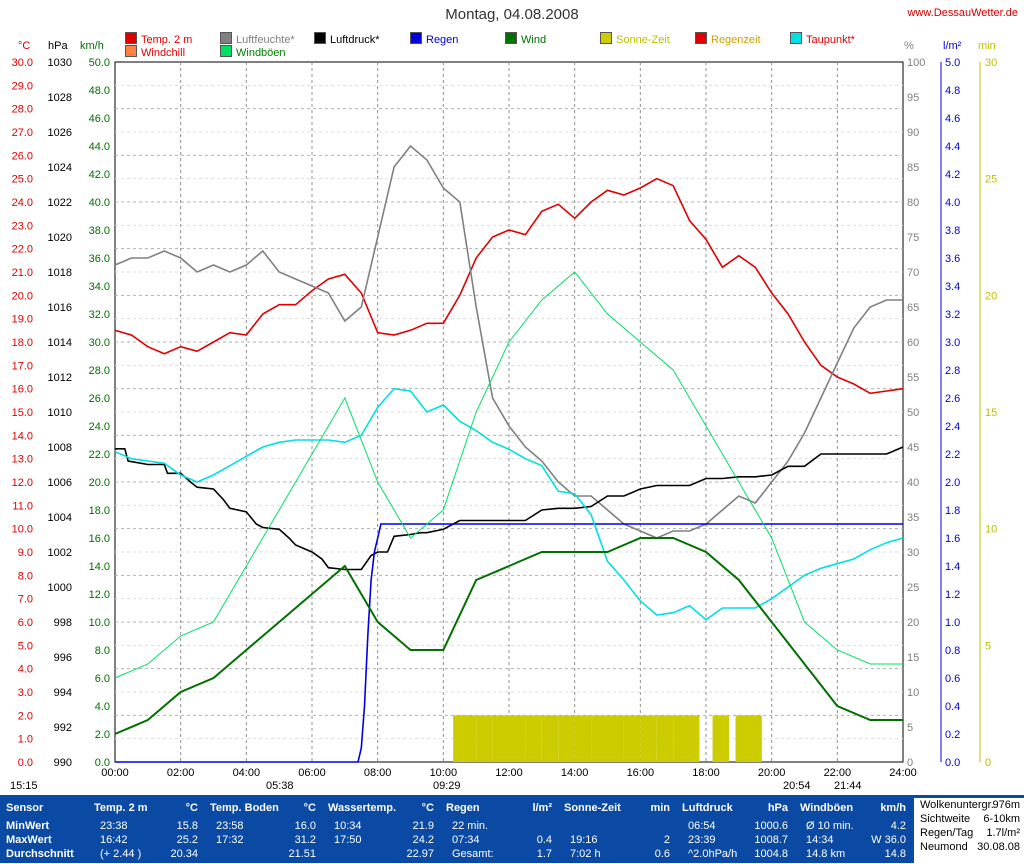  What do you see at coordinates (525, 39) in the screenshot?
I see `legend-item: Wind` at bounding box center [525, 39].